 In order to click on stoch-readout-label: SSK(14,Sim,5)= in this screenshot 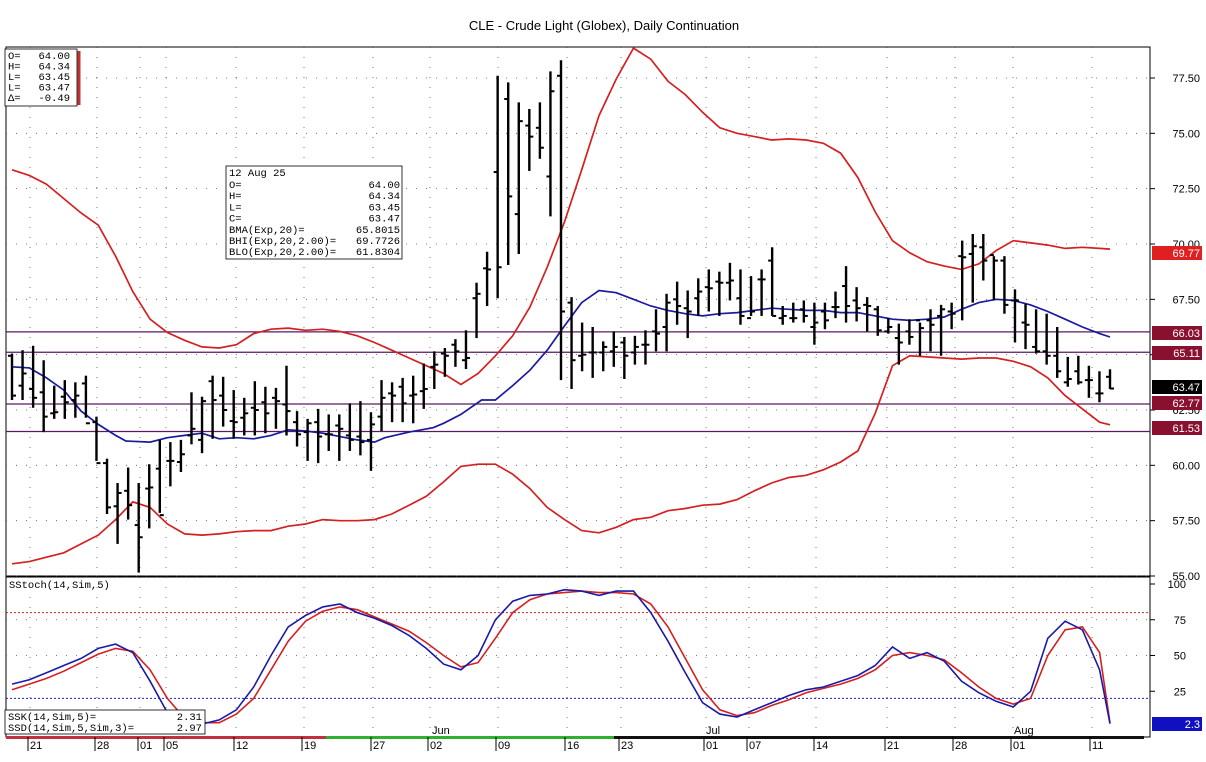, I will do `click(52, 718)`.